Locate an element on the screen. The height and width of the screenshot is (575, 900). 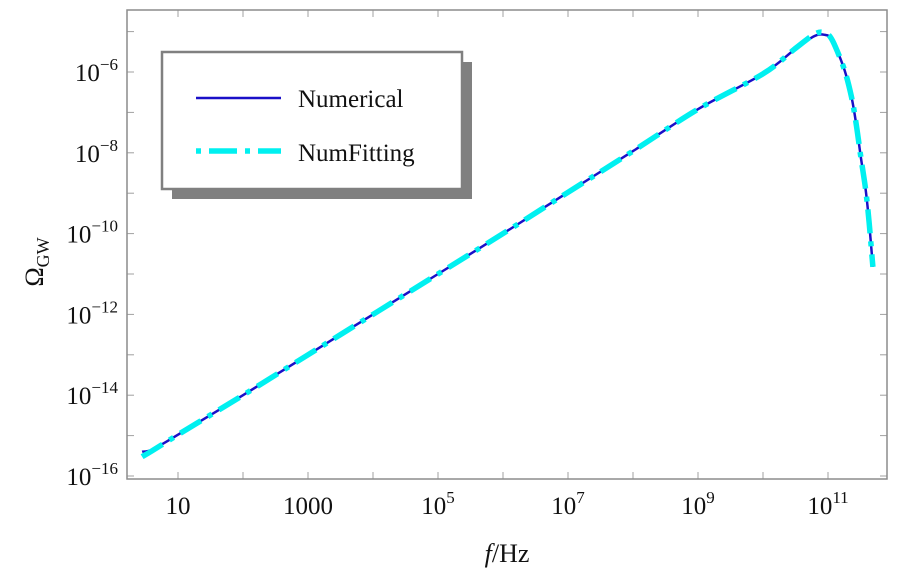
legend: Numerical NumFitting is located at coordinates (316, 124).